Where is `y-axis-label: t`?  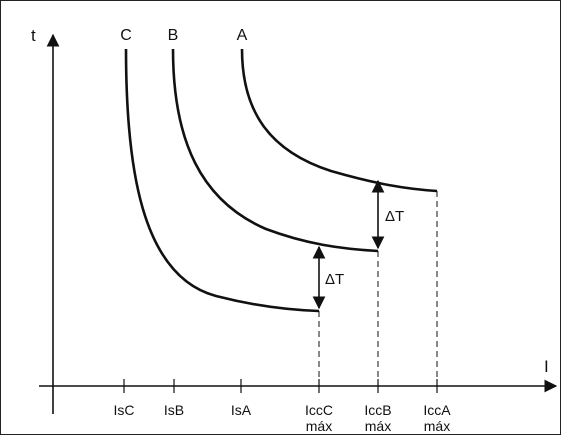
y-axis-label: t is located at coordinates (33, 35).